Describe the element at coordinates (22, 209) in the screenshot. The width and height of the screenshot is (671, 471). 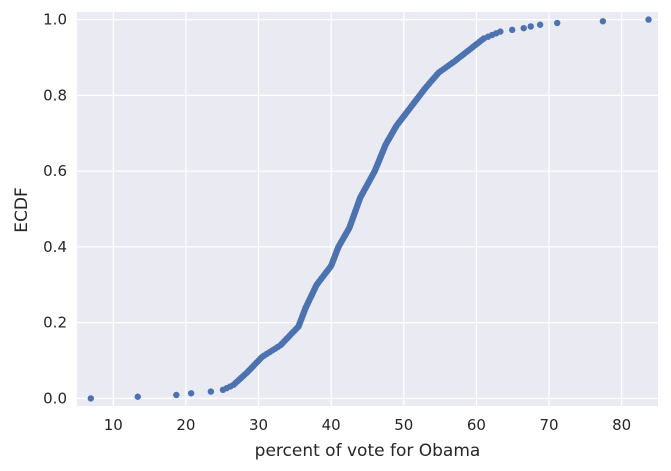
I see `y-axis-label: ECDF` at that location.